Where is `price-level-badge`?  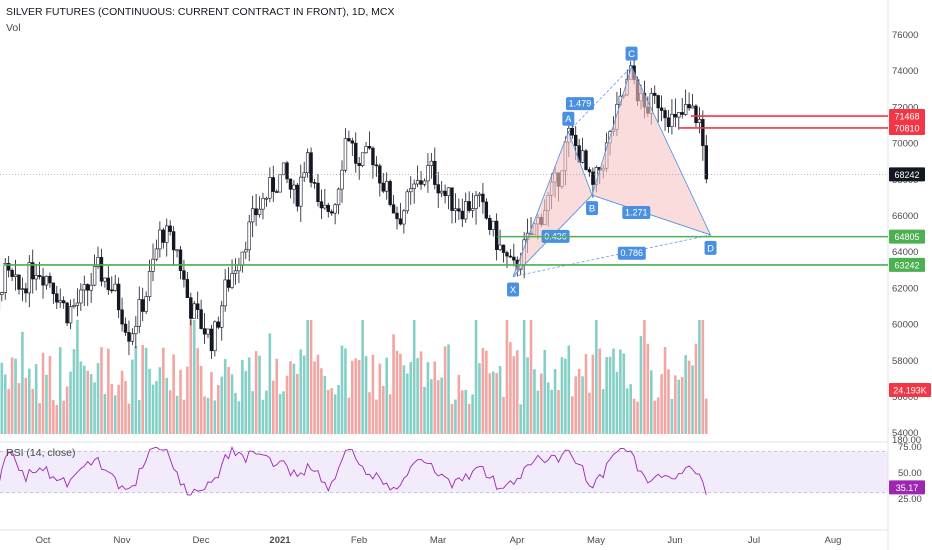
price-level-badge is located at coordinates (907, 116).